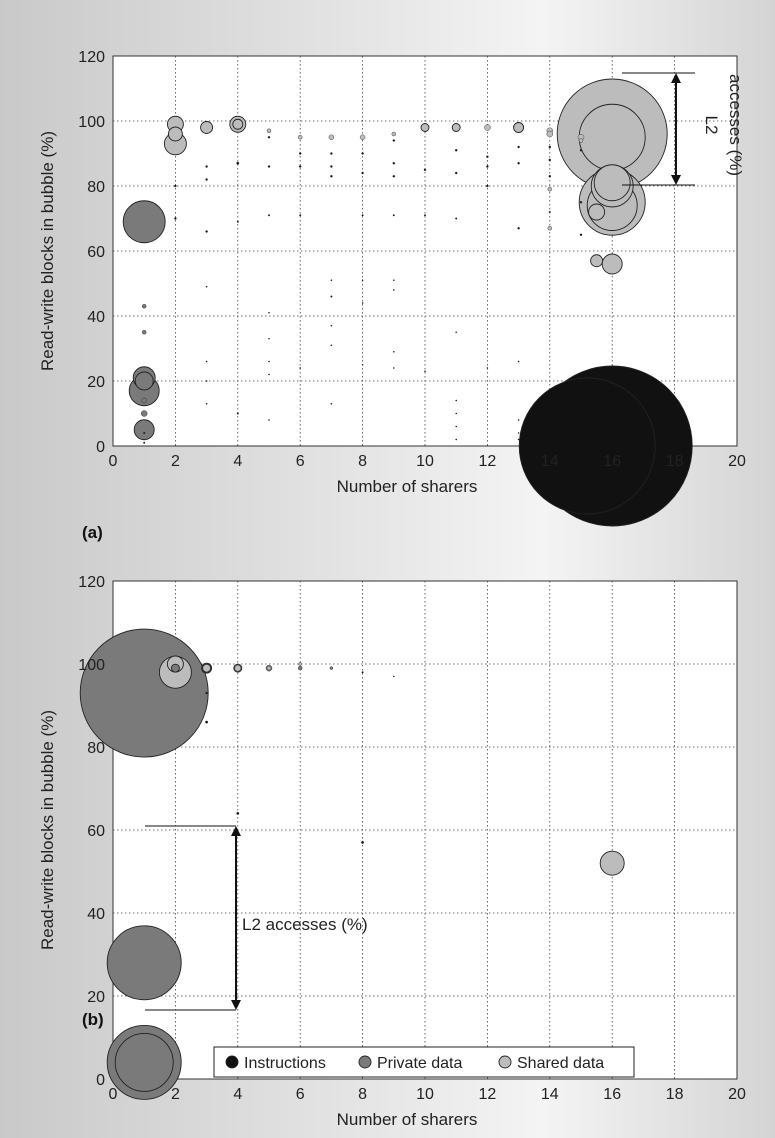 The image size is (775, 1138). Describe the element at coordinates (675, 1094) in the screenshot. I see `x-tick-label: 18` at that location.